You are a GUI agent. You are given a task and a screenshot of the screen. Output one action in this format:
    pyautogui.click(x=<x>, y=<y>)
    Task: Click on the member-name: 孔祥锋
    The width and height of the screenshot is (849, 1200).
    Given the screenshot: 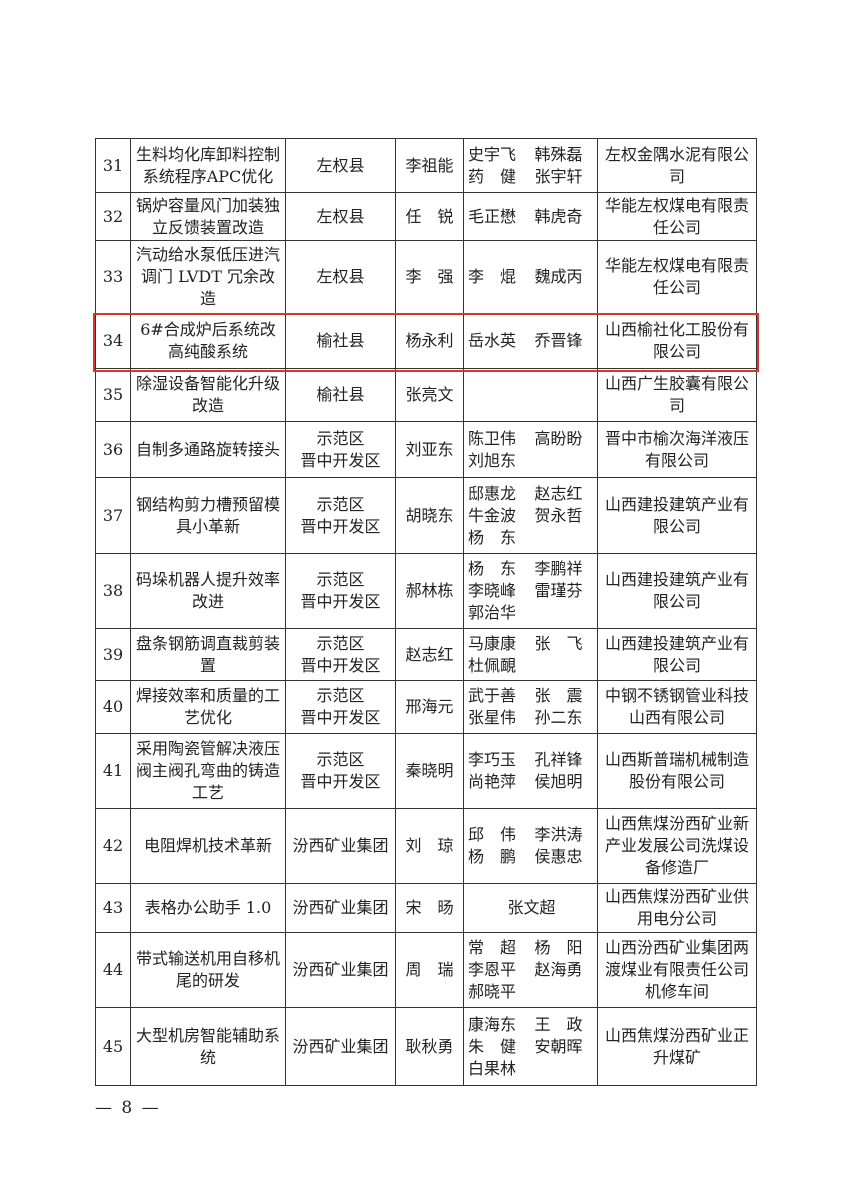 What is the action you would take?
    pyautogui.click(x=558, y=759)
    